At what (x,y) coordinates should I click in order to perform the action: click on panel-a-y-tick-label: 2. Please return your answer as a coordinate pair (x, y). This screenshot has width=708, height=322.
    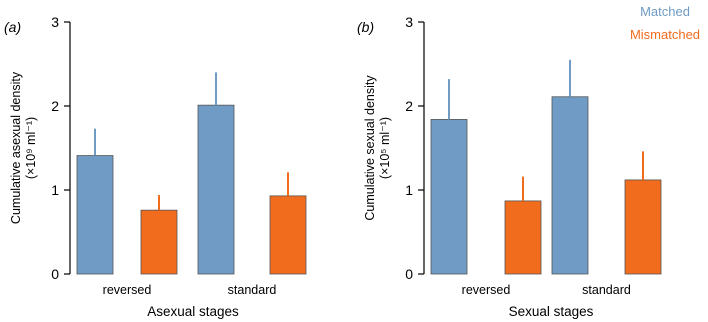
    Looking at the image, I should click on (55, 106).